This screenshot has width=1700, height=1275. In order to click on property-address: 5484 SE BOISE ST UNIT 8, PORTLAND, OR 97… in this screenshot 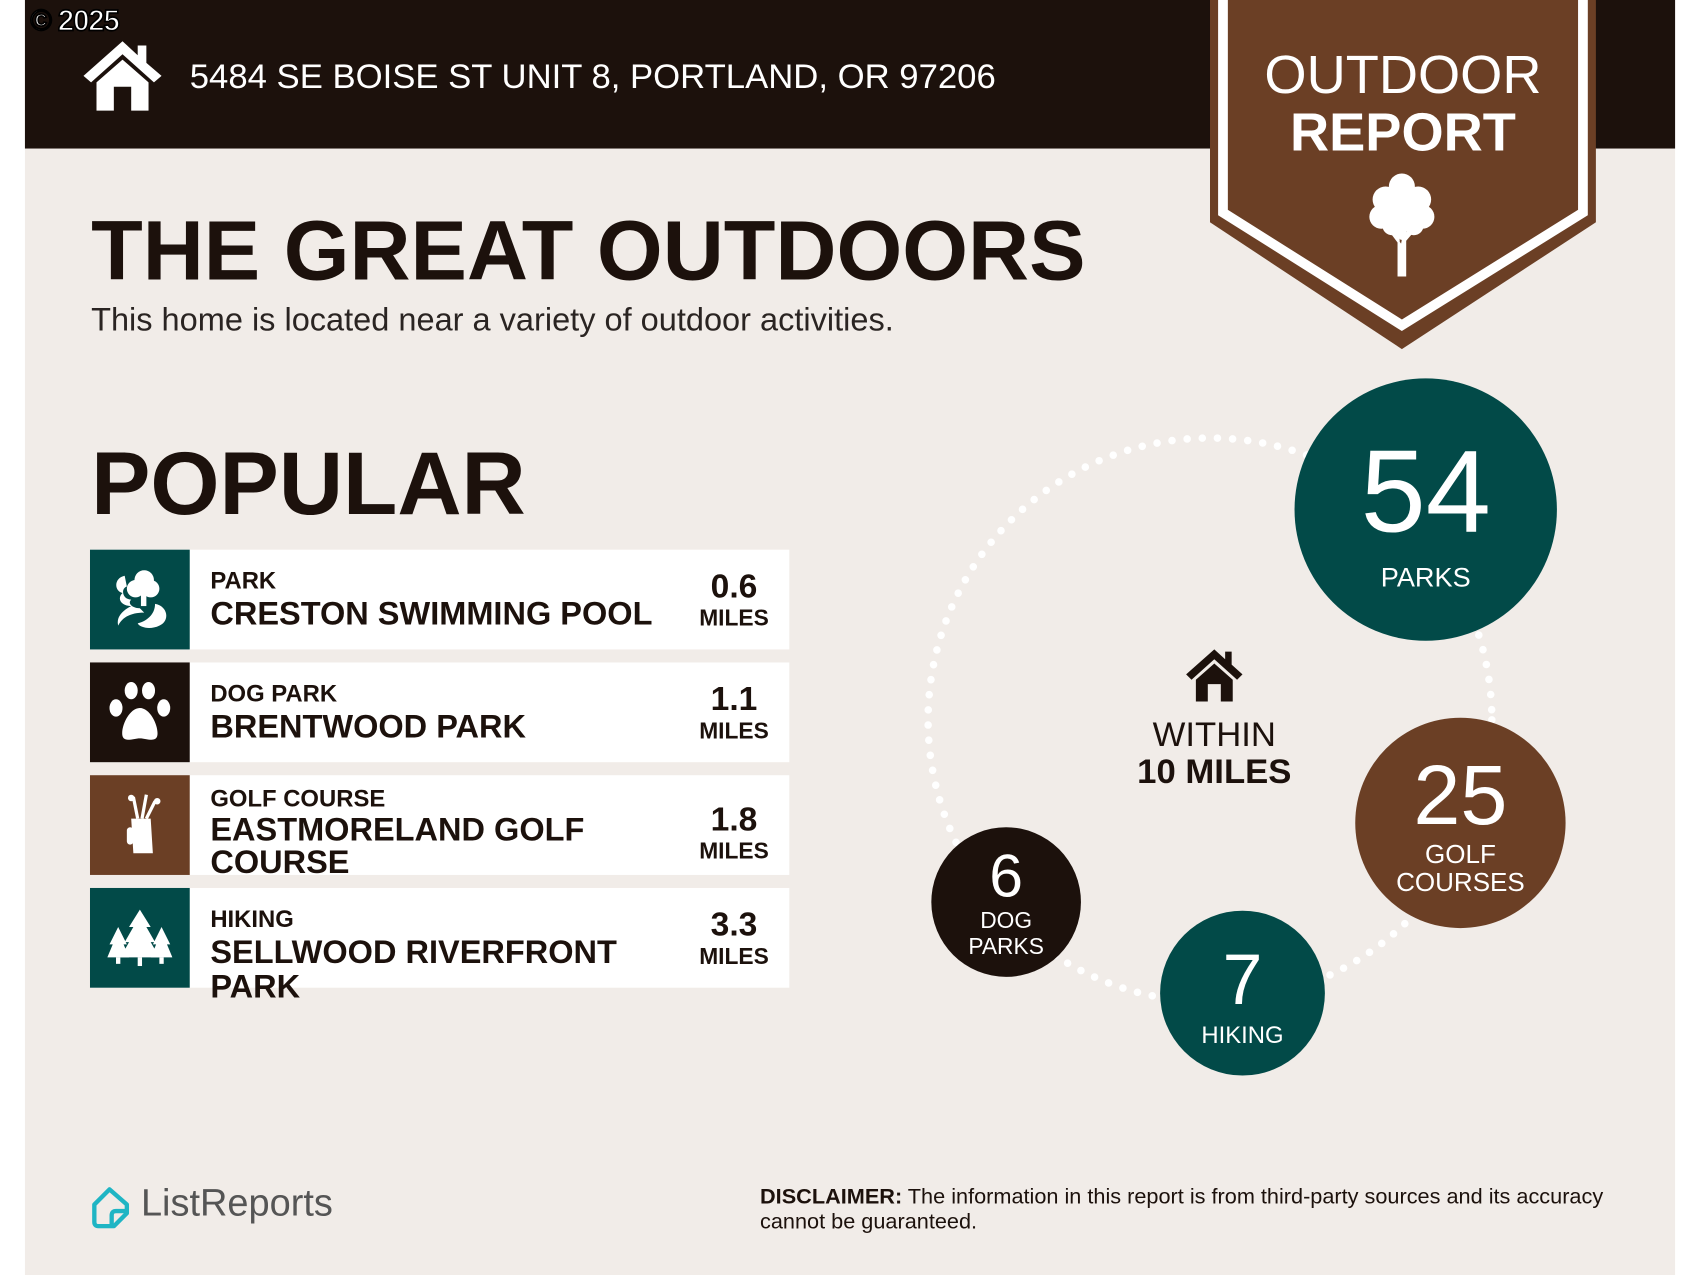, I will do `click(592, 76)`.